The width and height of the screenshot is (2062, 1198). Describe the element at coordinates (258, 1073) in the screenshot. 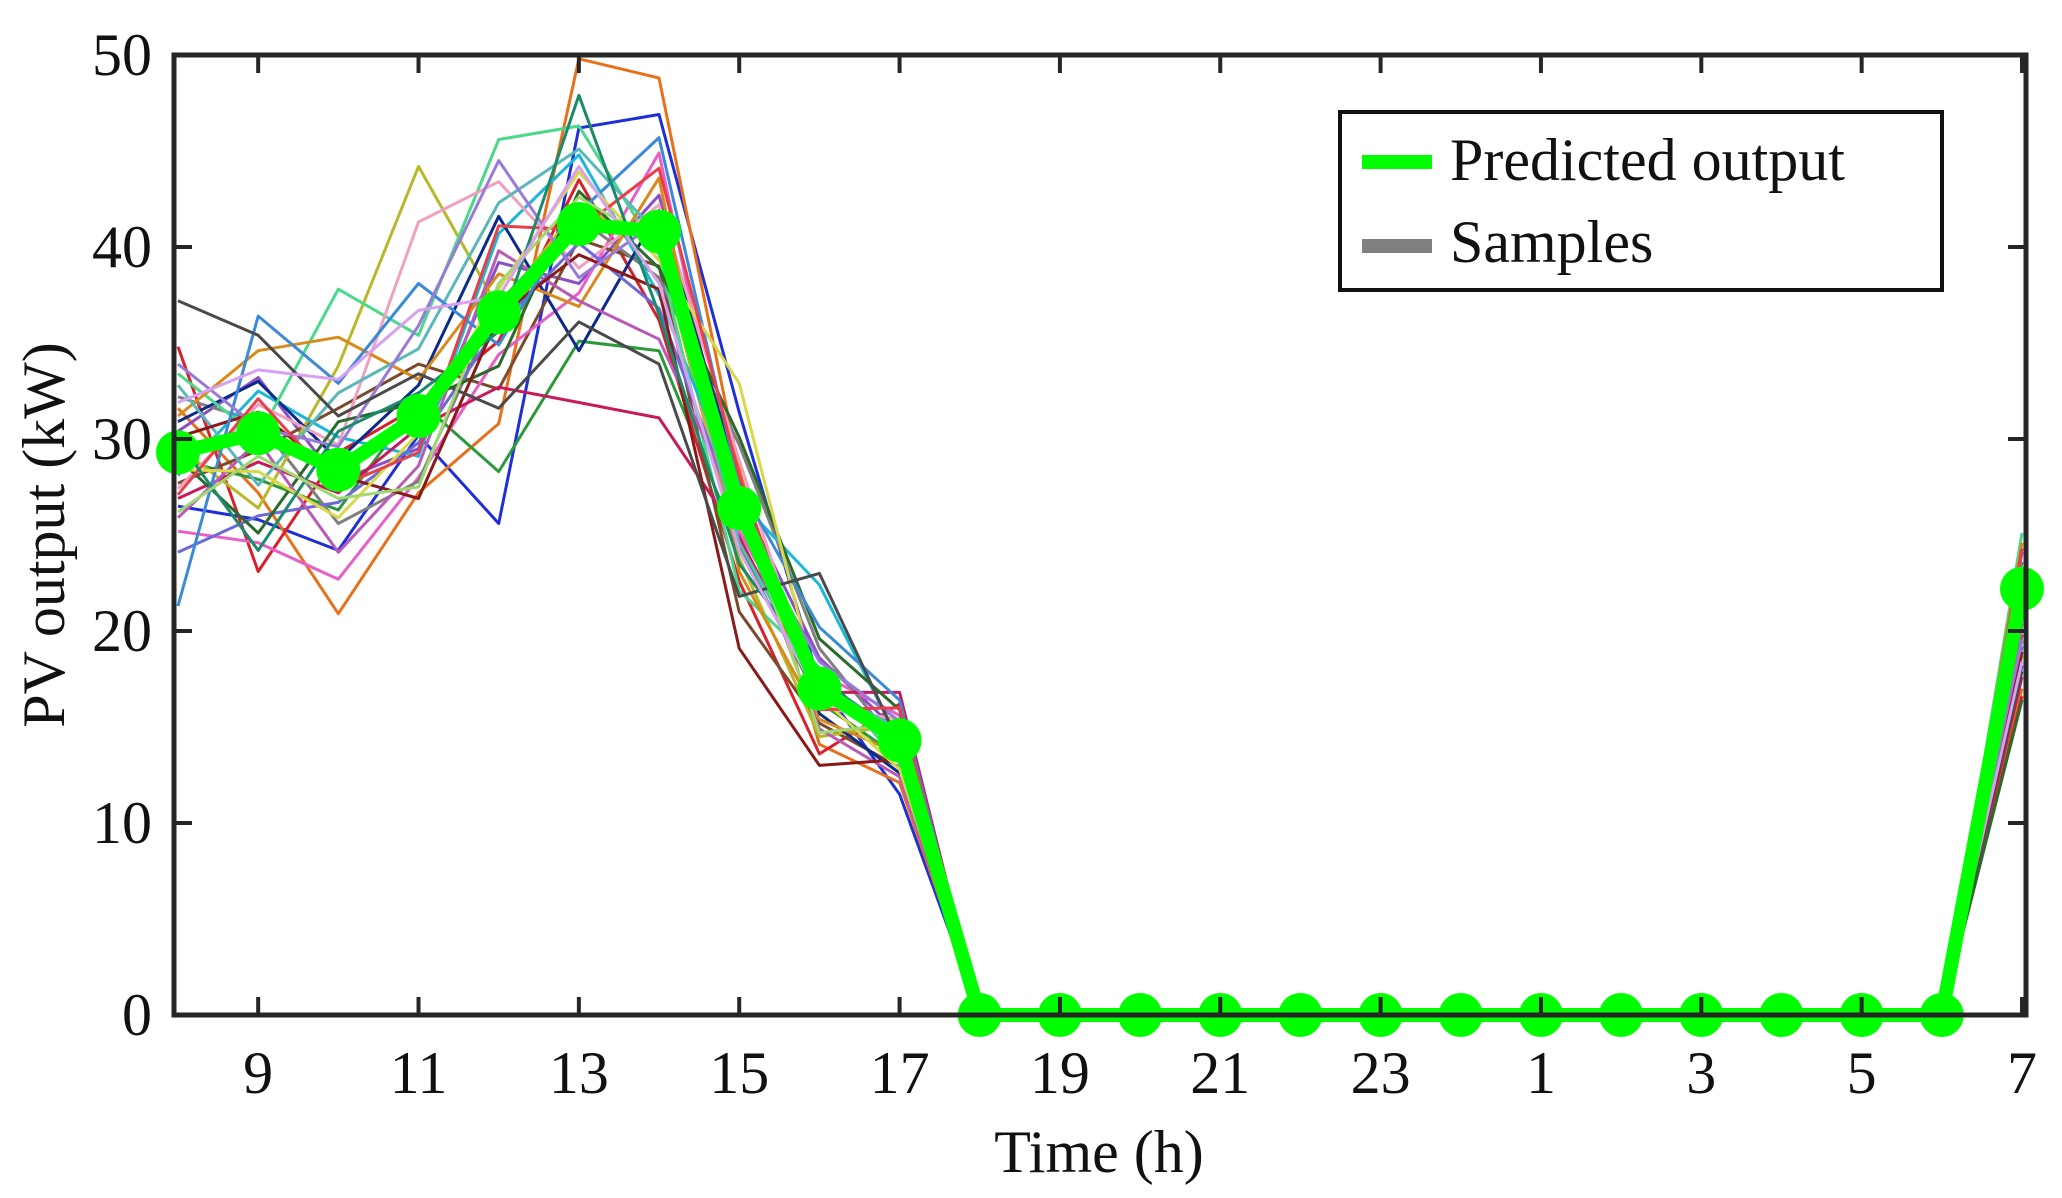

I see `x-tick-label: 9` at that location.